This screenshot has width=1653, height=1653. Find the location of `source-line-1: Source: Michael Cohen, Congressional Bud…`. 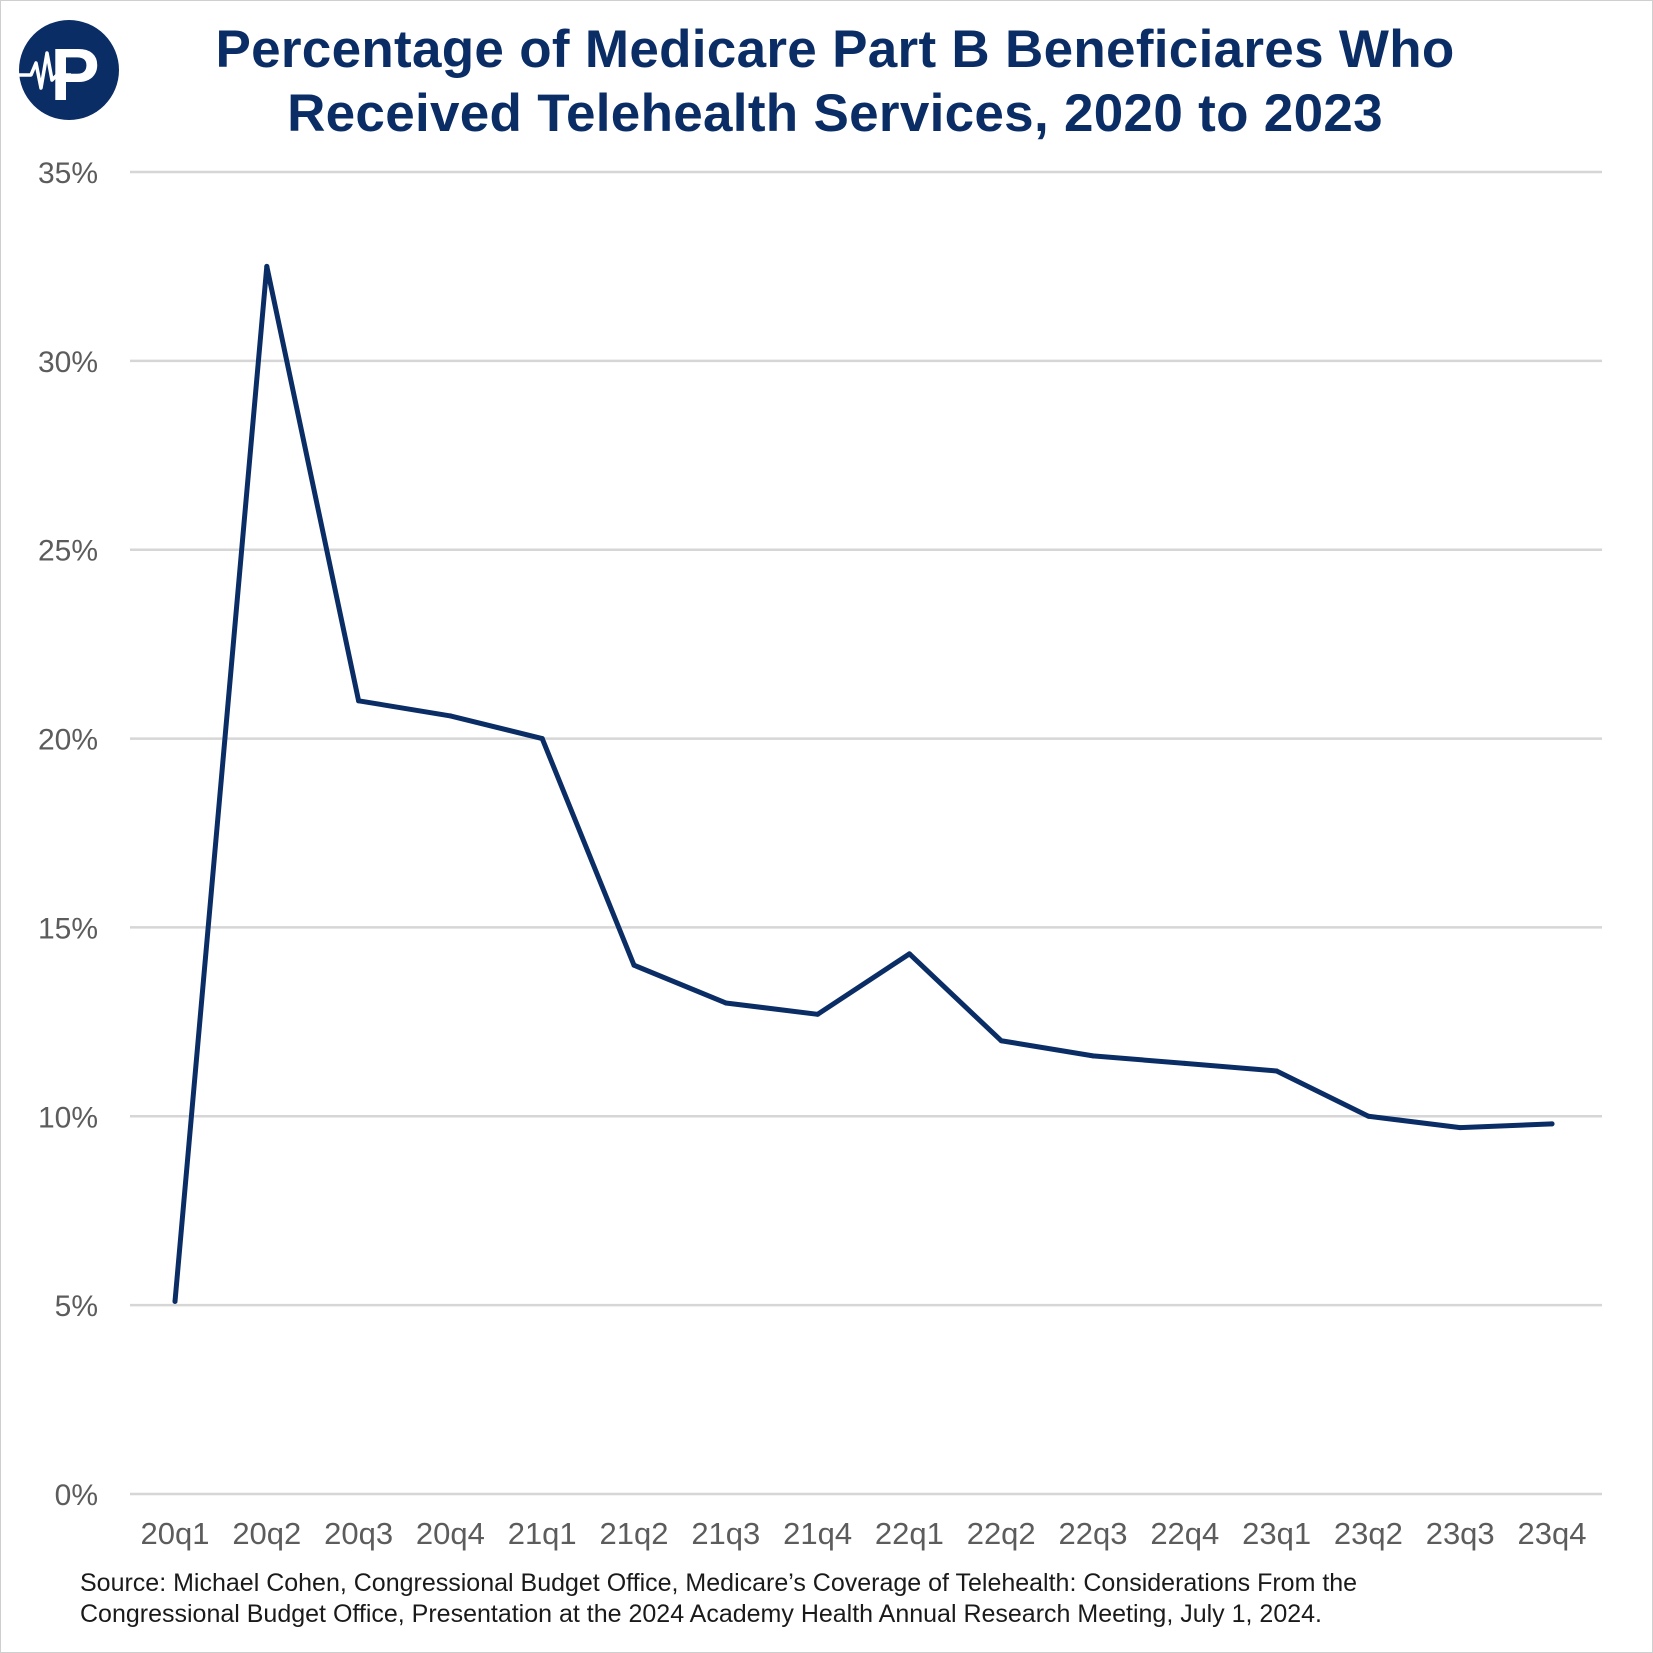

source-line-1: Source: Michael Cohen, Congressional Bud… is located at coordinates (719, 1583).